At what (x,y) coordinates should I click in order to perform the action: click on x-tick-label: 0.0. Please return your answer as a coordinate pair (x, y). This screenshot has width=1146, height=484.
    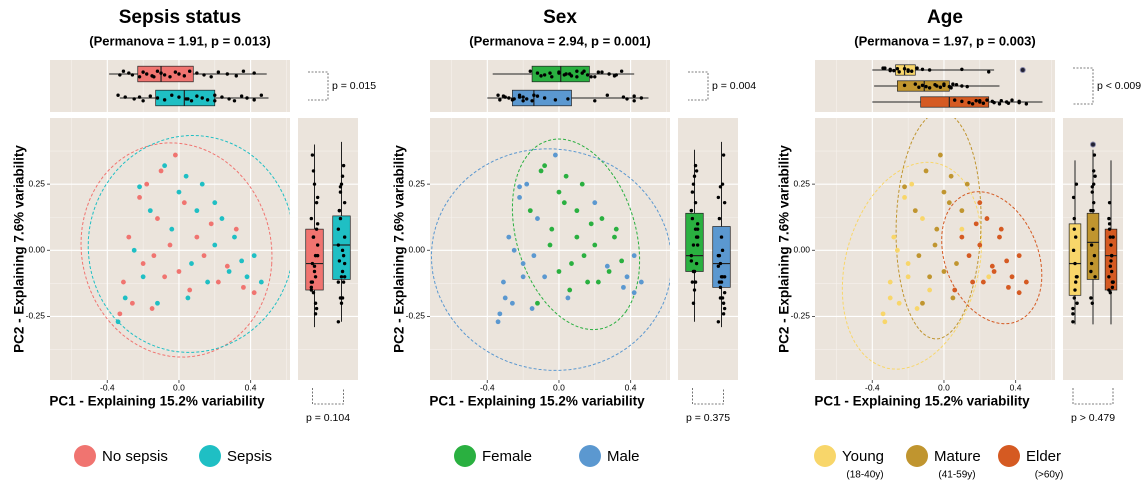
    Looking at the image, I should click on (944, 387).